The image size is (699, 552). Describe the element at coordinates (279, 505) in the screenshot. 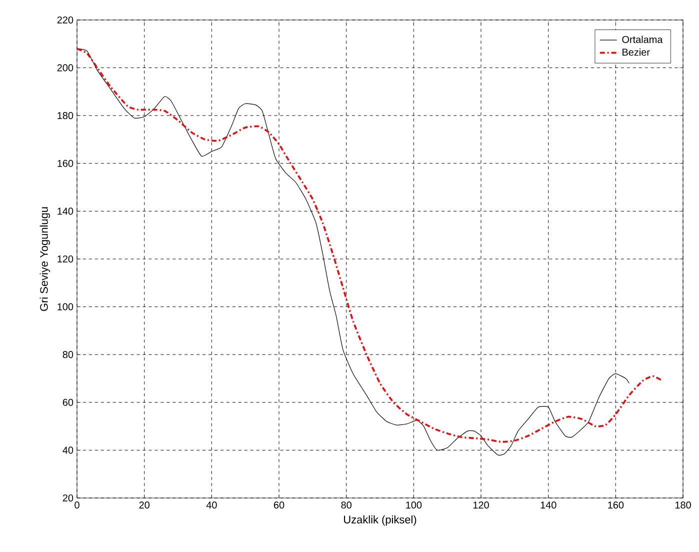

I see `x-tick-label: 60` at that location.